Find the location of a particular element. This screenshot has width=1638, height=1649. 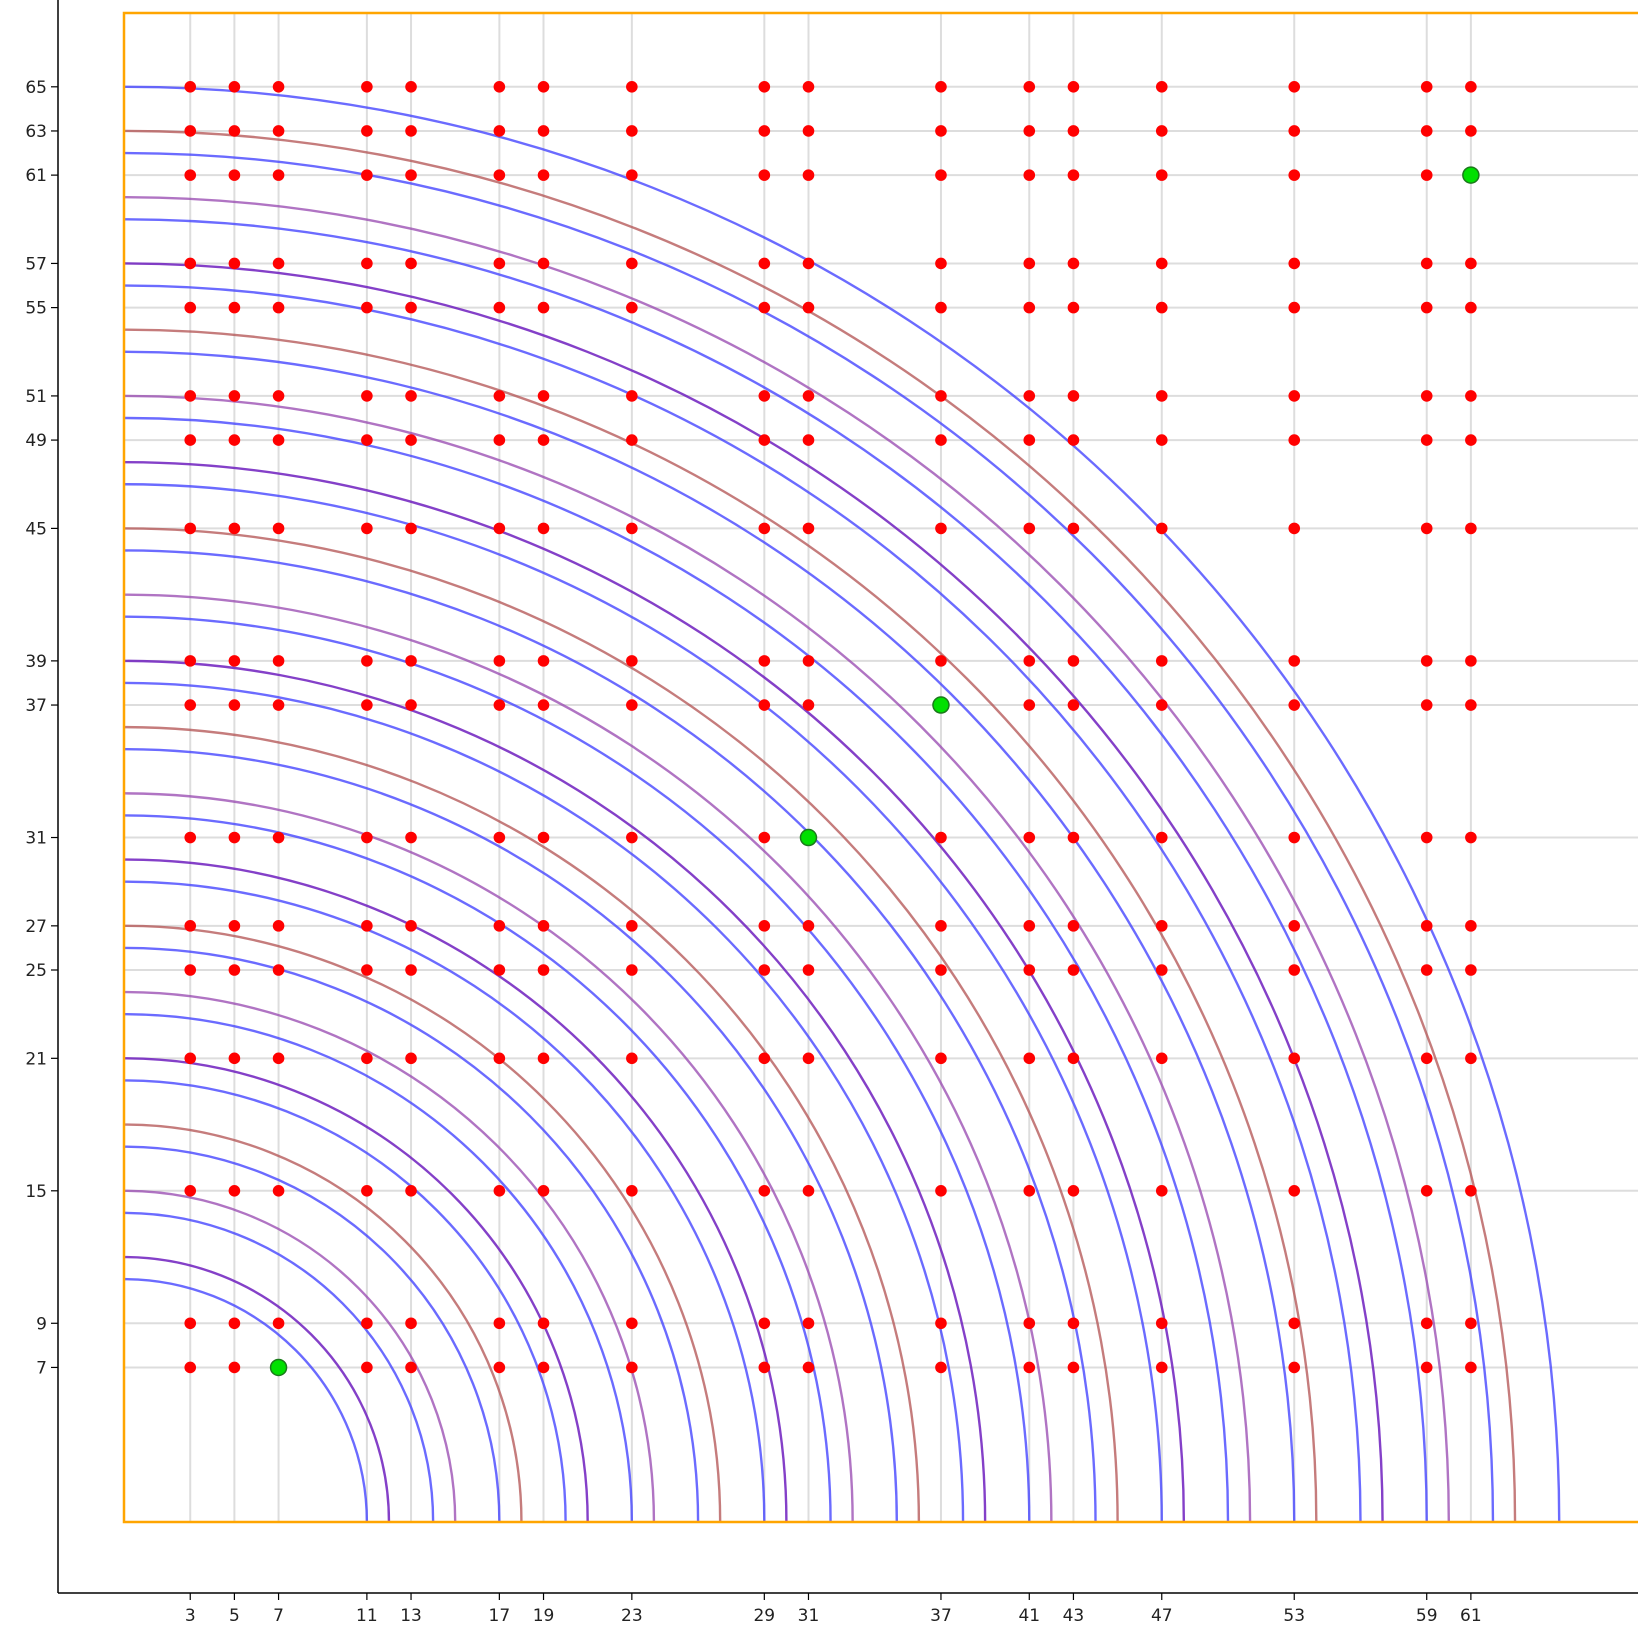

arc-brown is located at coordinates (422, 1223).